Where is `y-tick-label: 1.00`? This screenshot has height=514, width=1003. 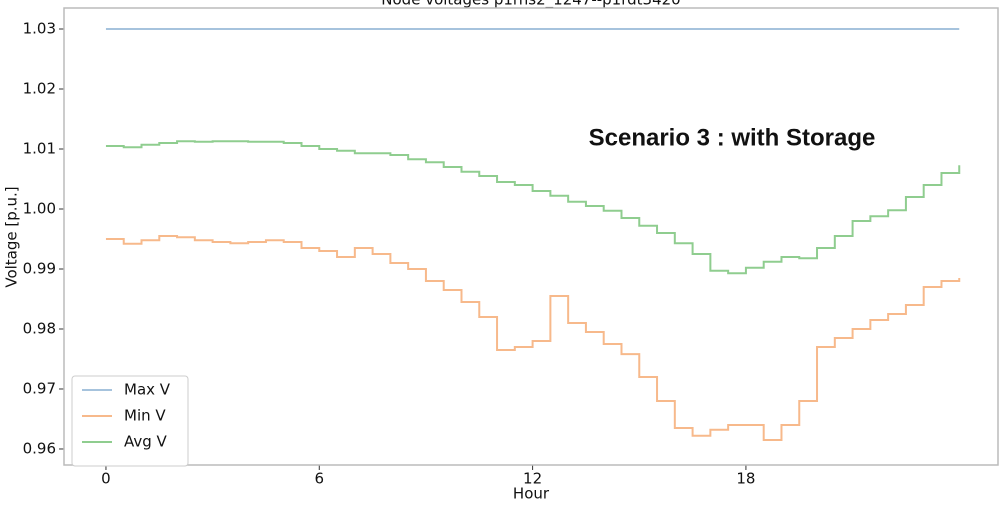
y-tick-label: 1.00 is located at coordinates (39, 208).